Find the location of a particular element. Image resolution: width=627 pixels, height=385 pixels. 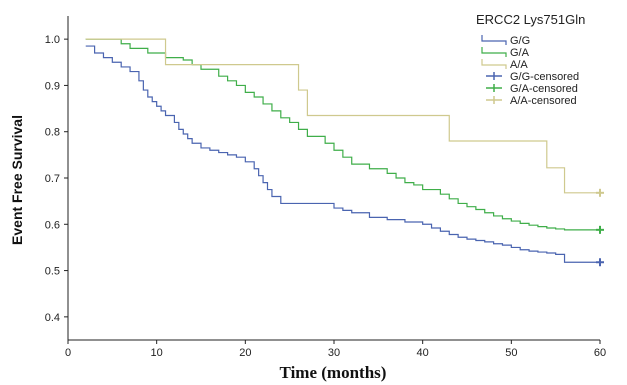

legend-label: G/A is located at coordinates (520, 53).